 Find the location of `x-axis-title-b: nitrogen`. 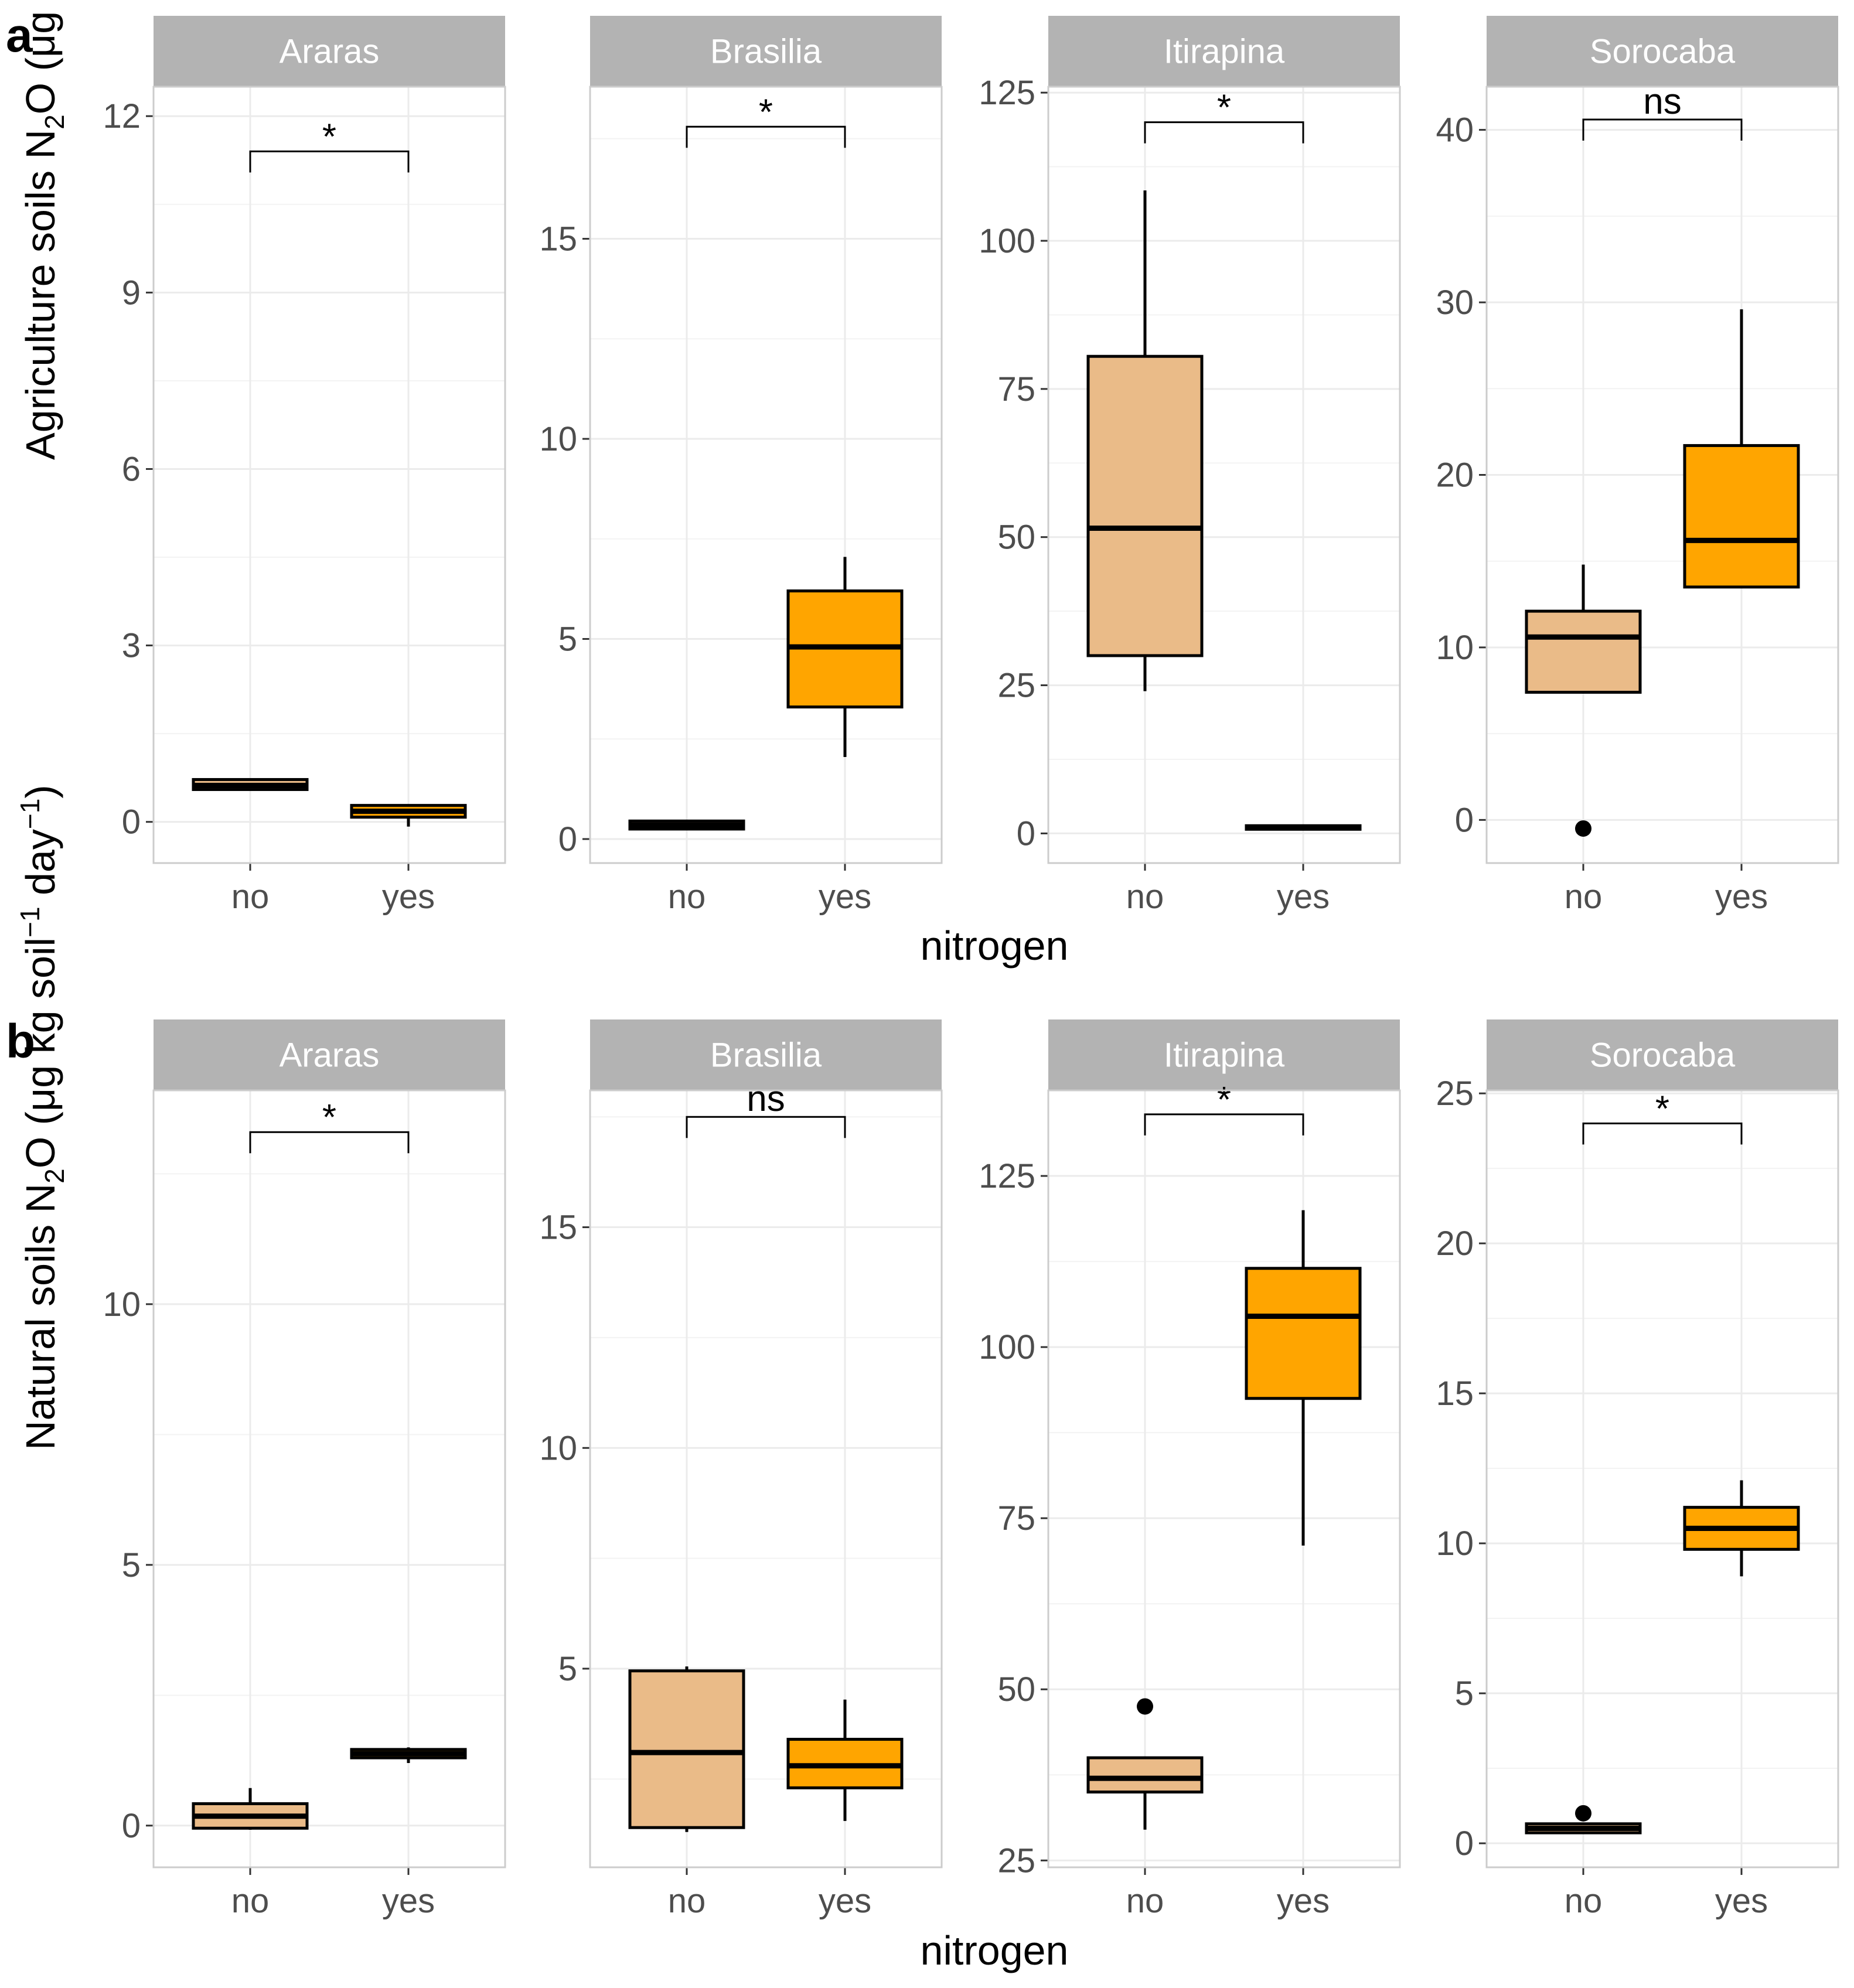

x-axis-title-b: nitrogen is located at coordinates (995, 1950).